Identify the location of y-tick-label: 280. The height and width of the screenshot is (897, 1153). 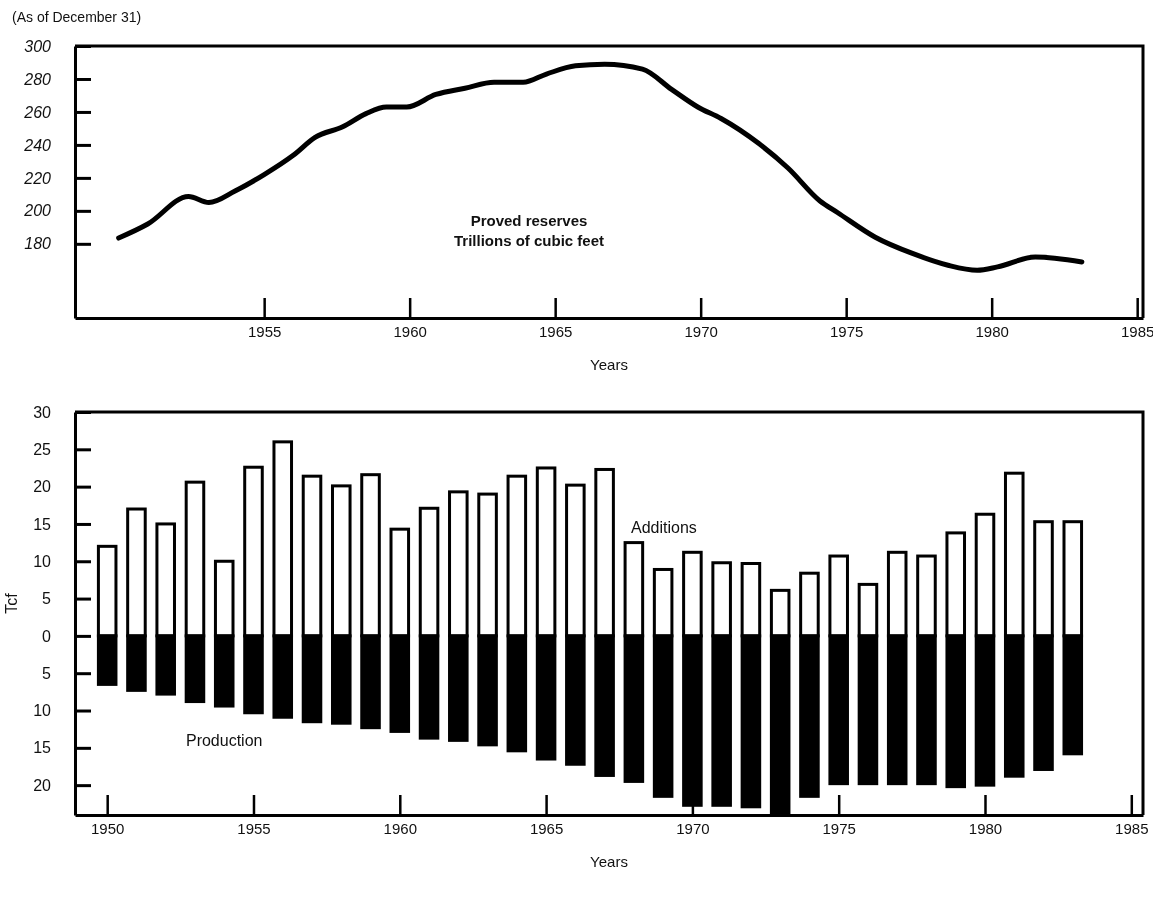
(37, 79).